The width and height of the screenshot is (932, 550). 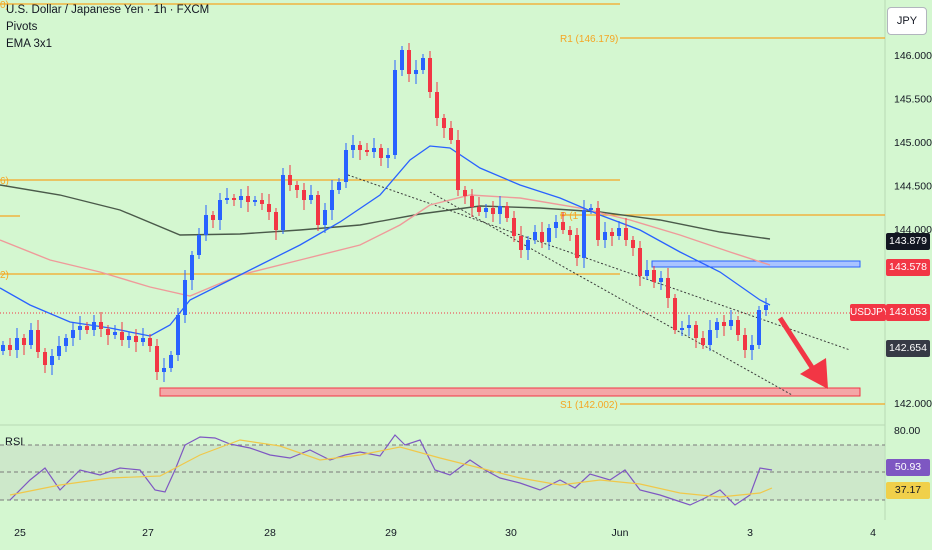 I want to click on ma-dark-line, so click(x=385, y=212).